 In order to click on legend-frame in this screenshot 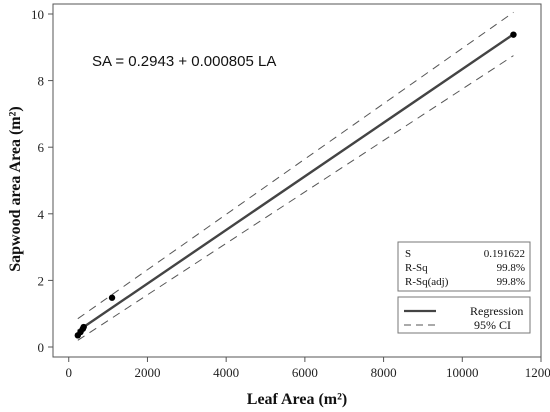, I will do `click(464, 315)`.